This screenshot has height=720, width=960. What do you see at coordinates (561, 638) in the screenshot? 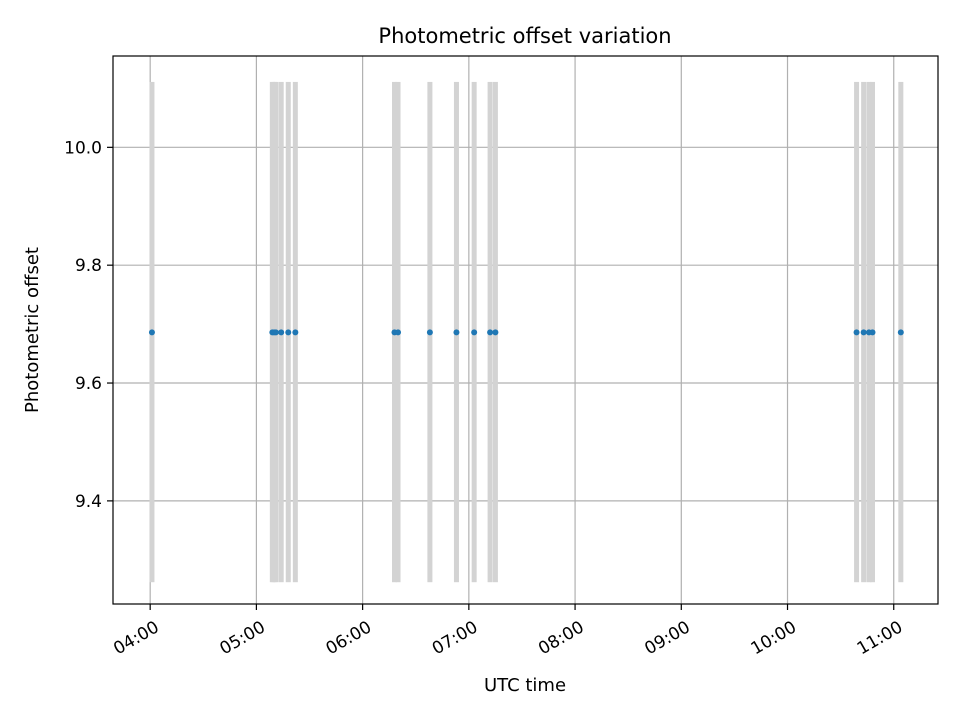
I see `x-tick-label: 08:00` at bounding box center [561, 638].